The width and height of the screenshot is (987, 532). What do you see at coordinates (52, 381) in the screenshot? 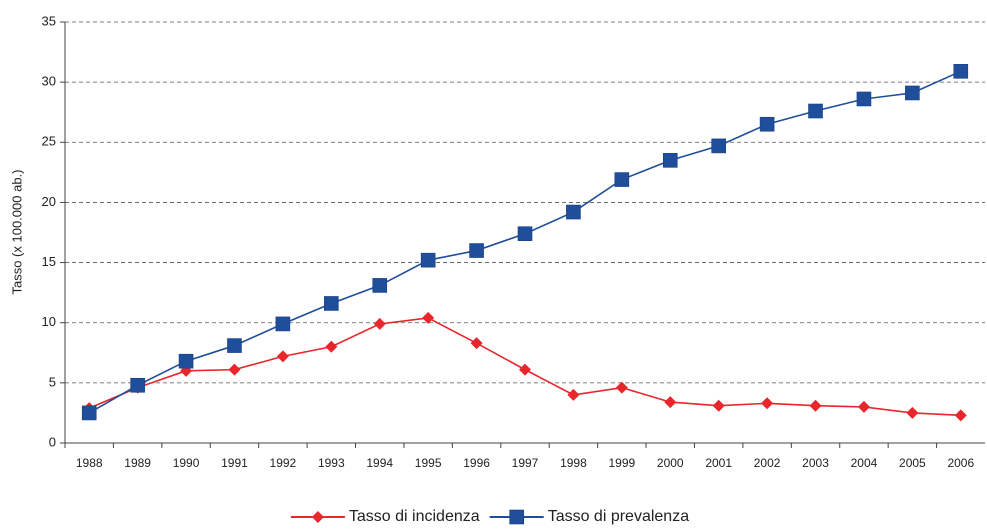
I see `y-tick-label: 5` at bounding box center [52, 381].